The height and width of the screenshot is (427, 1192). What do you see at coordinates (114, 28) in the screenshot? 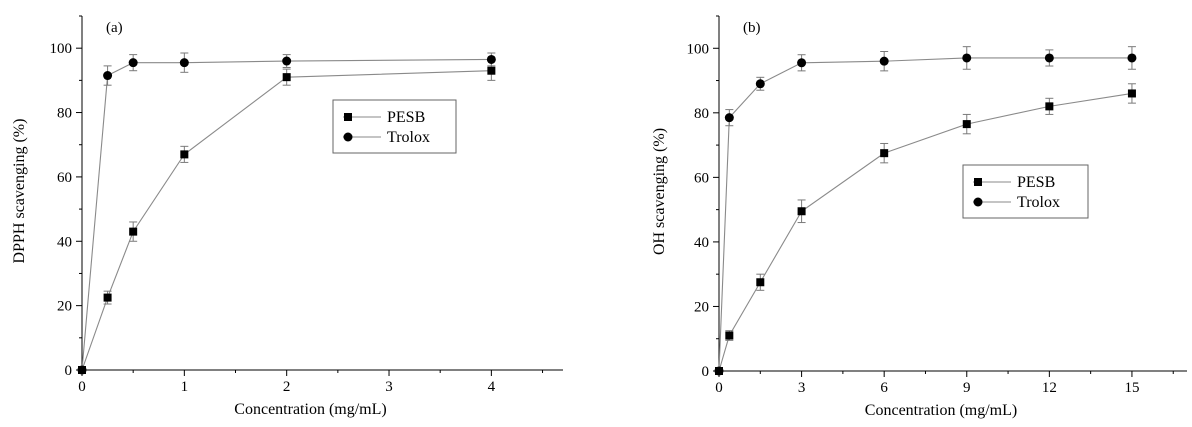
I see `panel-label: (a)` at bounding box center [114, 28].